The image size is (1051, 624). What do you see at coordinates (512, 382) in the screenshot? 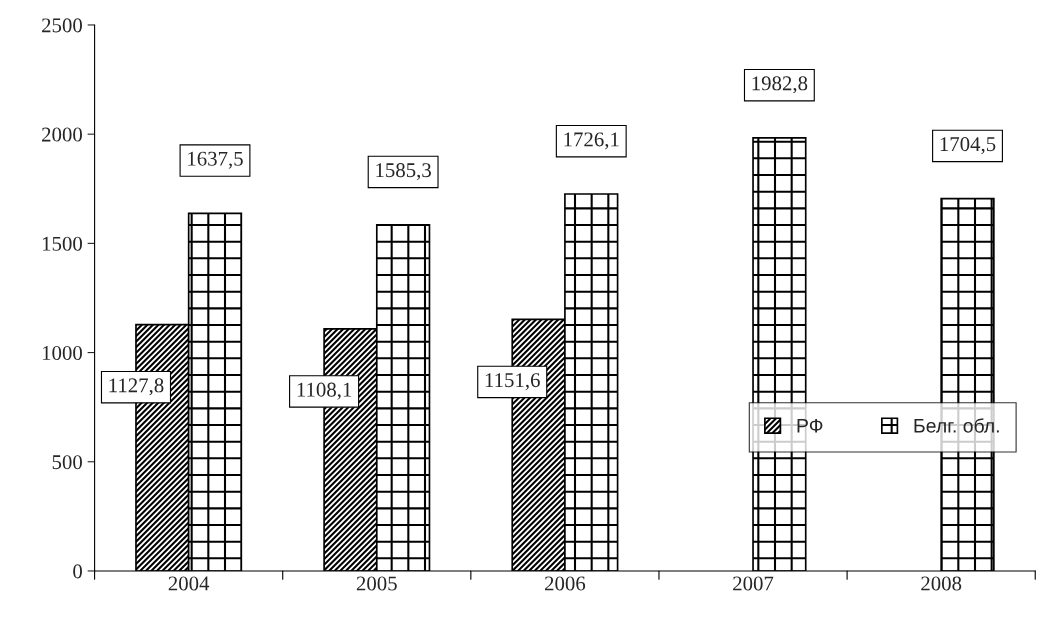
I see `data-label: 1151,6` at bounding box center [512, 382].